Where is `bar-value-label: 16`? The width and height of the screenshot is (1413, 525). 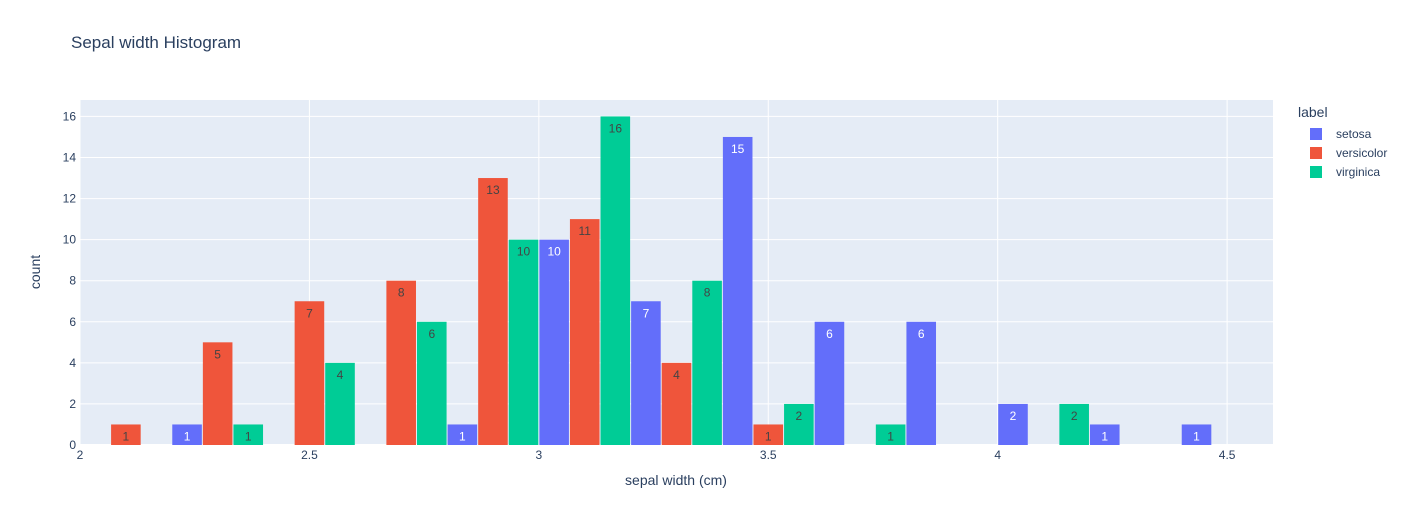
bar-value-label: 16 is located at coordinates (616, 128).